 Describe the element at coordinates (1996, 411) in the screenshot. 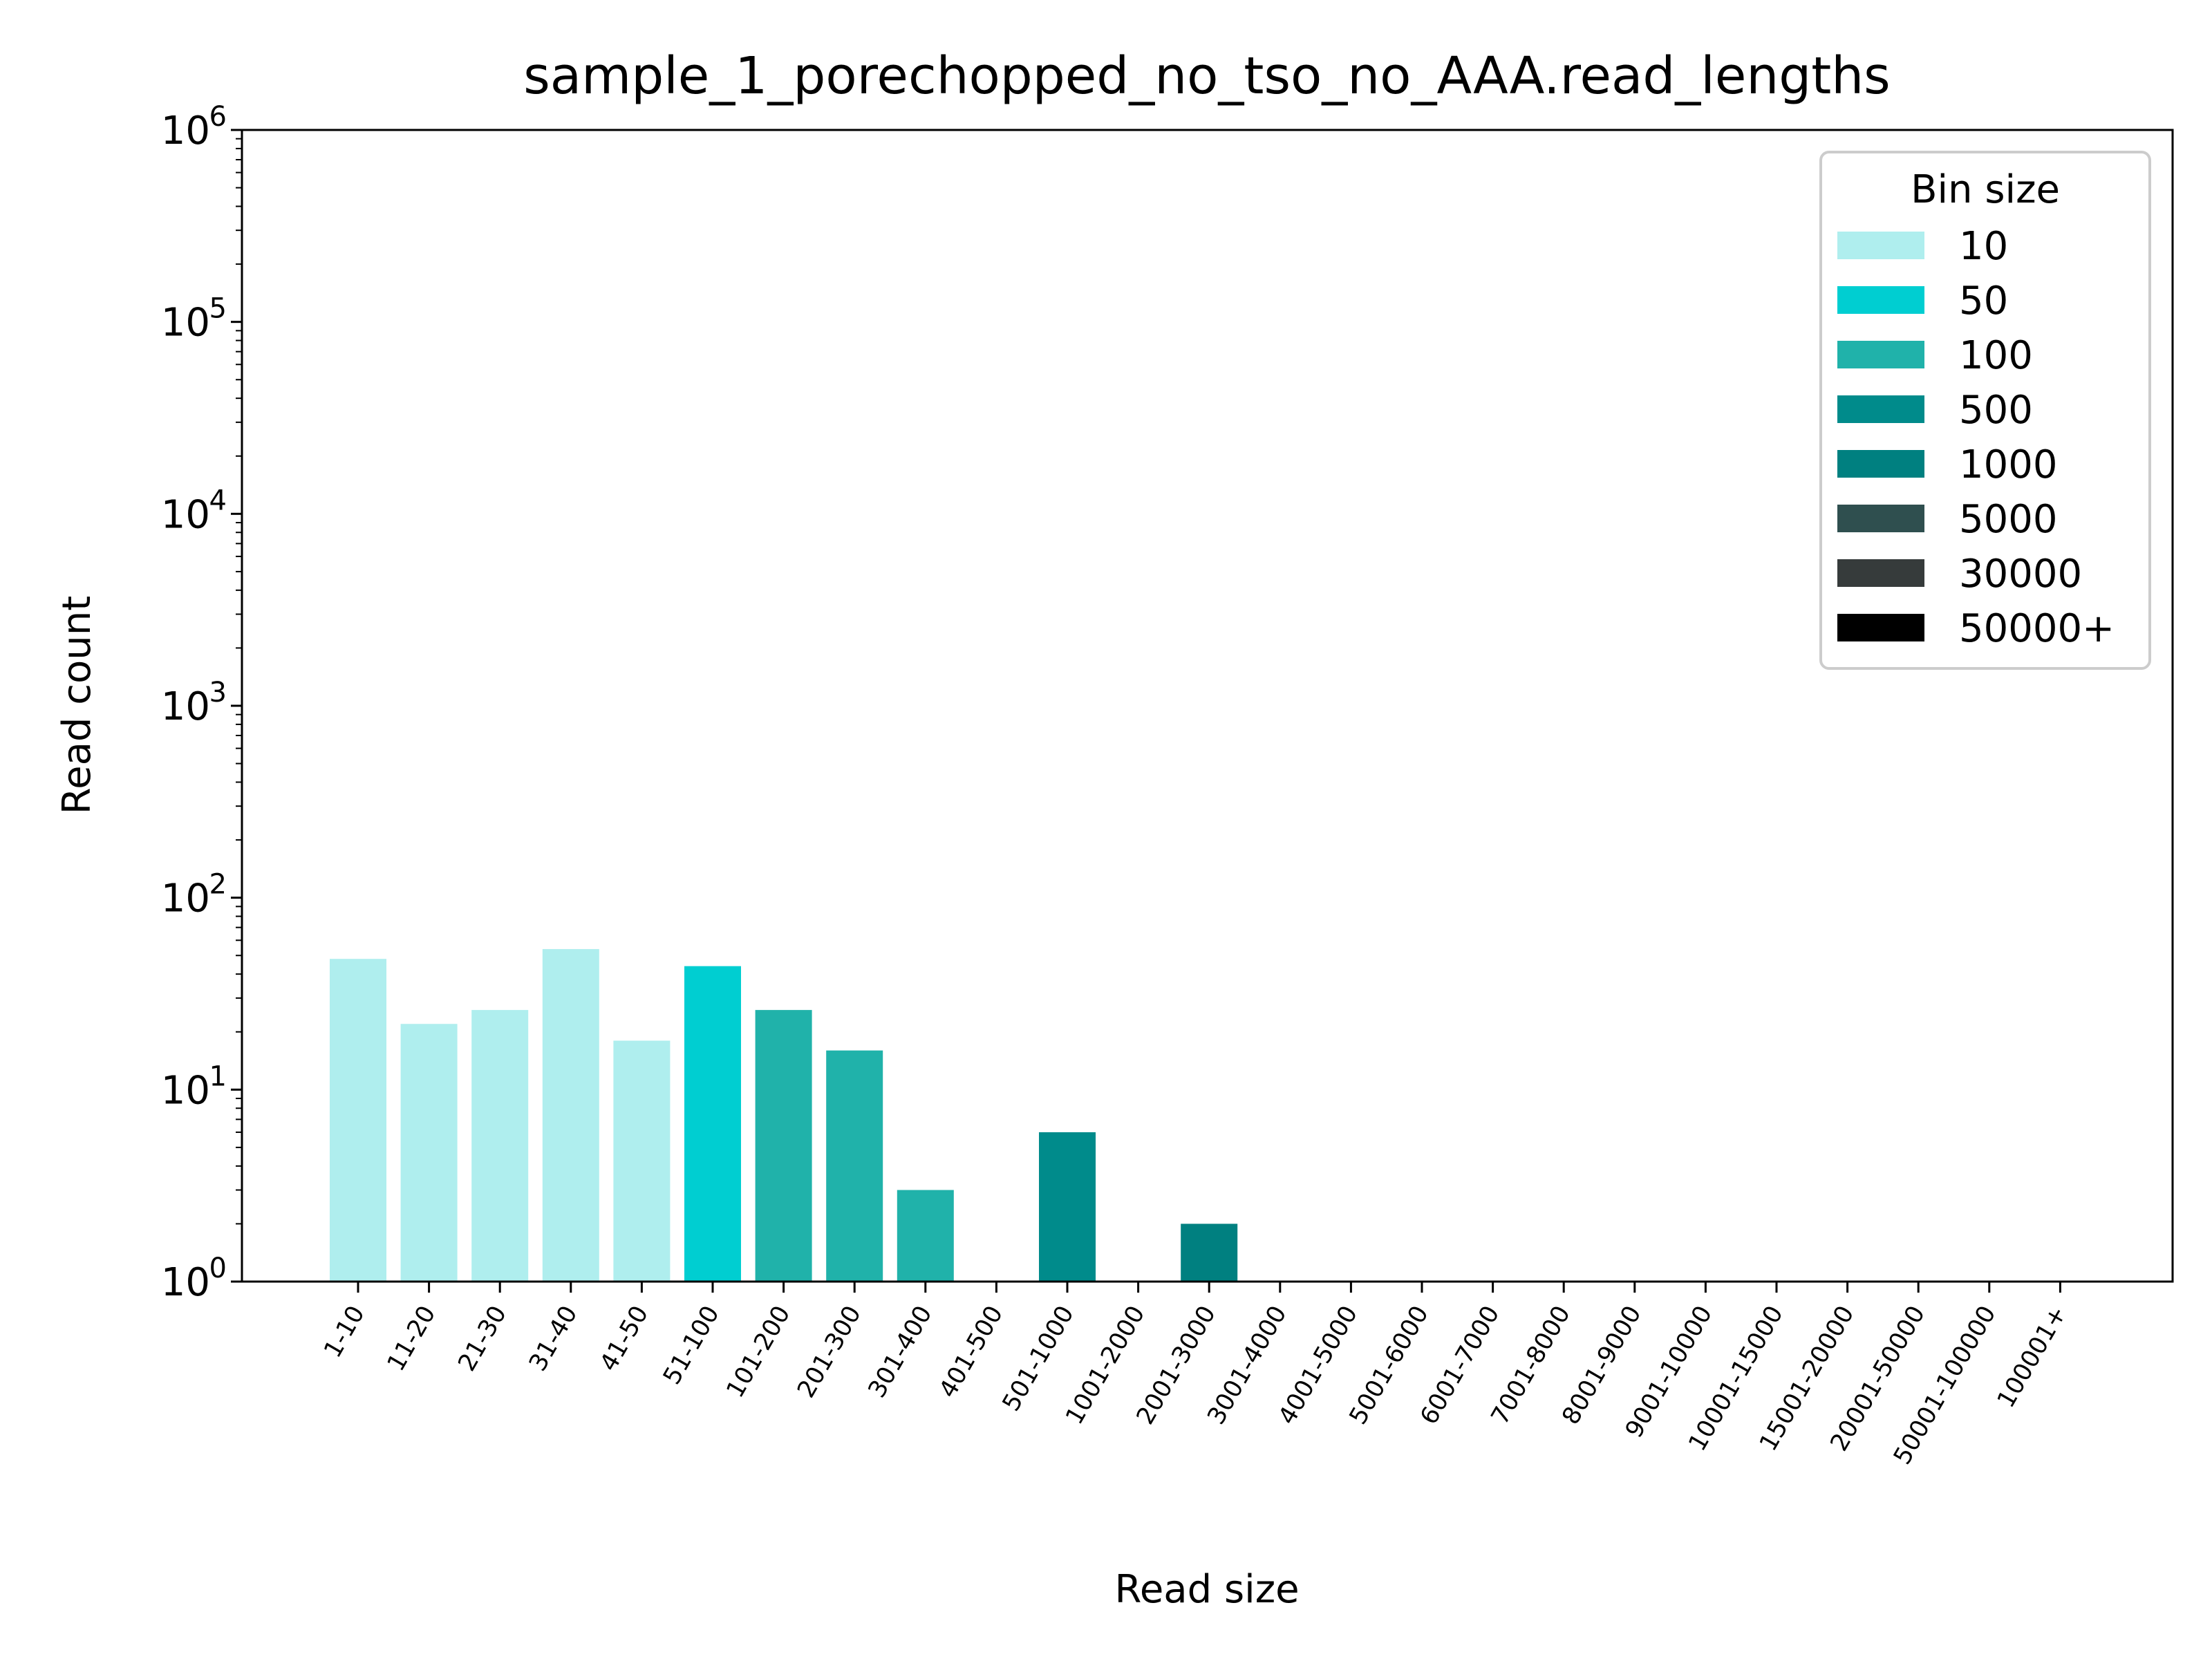

I see `legend-label: 500` at that location.